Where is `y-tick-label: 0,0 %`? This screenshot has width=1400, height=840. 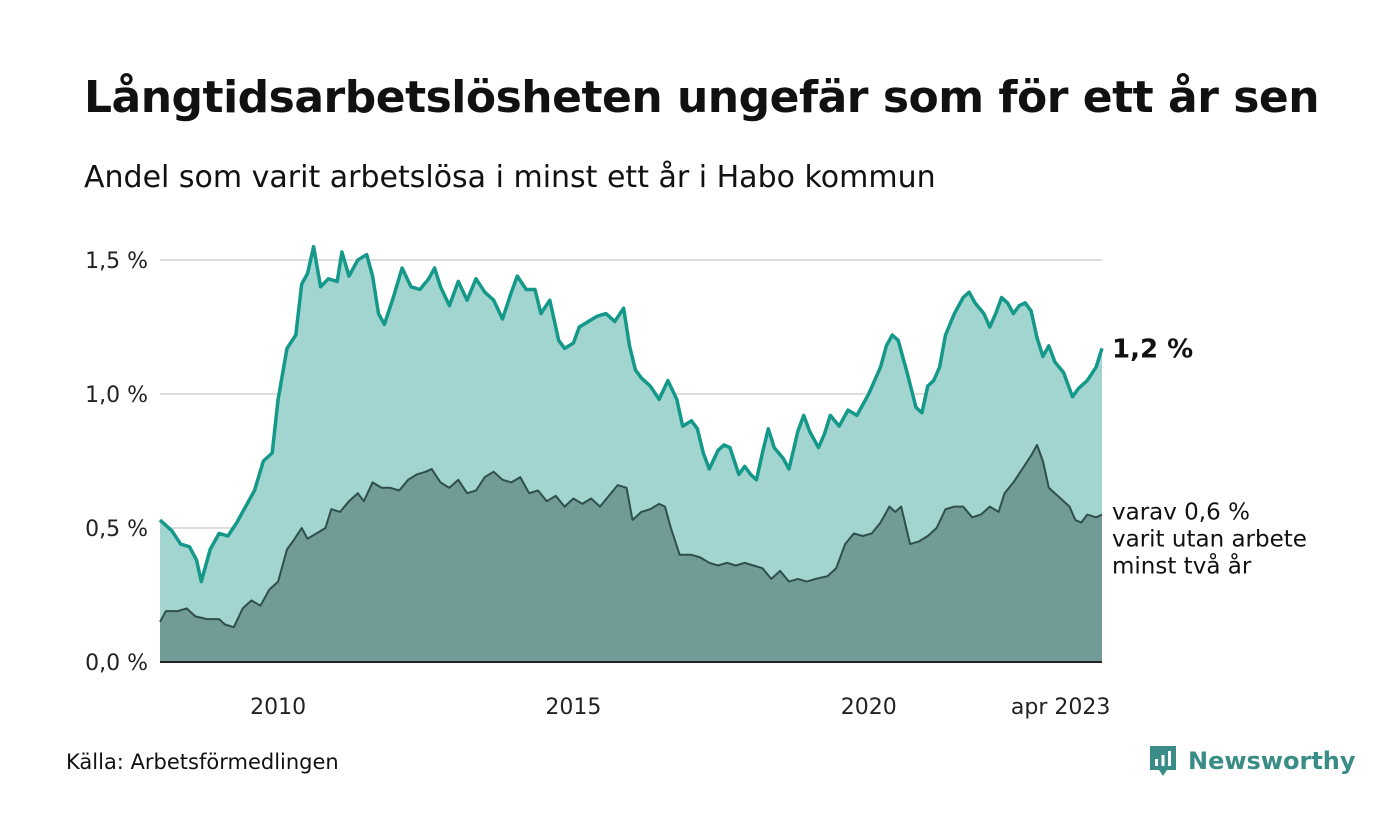
y-tick-label: 0,0 % is located at coordinates (116, 663).